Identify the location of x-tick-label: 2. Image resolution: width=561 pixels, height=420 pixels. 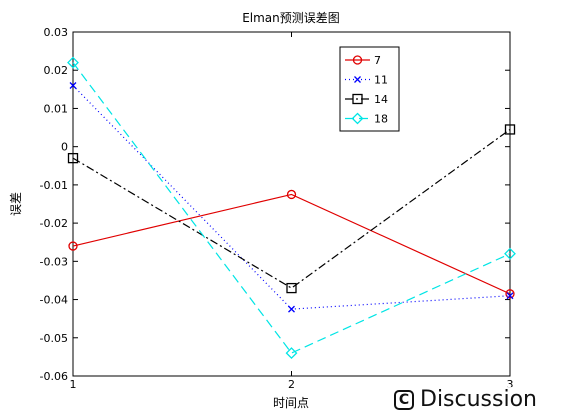
(291, 384).